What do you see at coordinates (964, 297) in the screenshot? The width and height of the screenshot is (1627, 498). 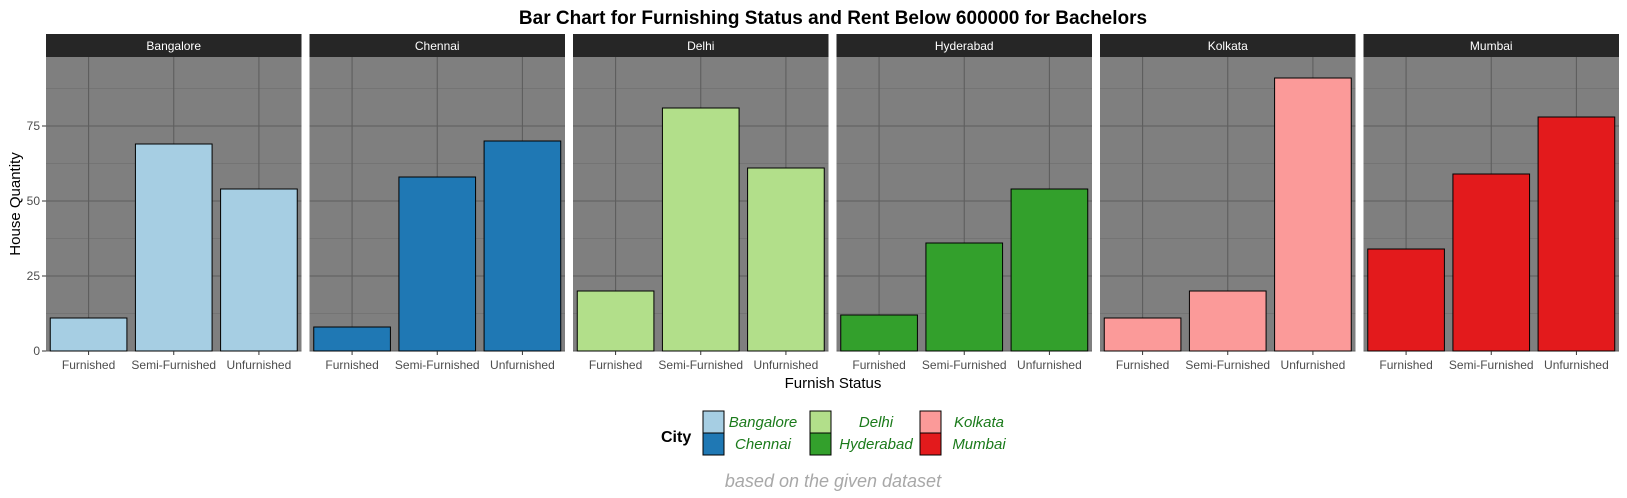 I see `bar-hyderabad-semi-furnished` at bounding box center [964, 297].